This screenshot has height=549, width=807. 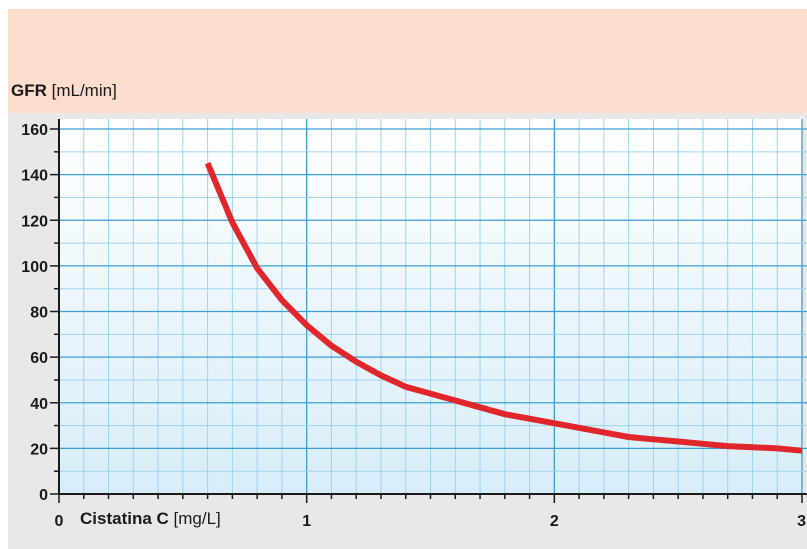 I want to click on x-axis-title: Cistatina C [mg/L], so click(x=150, y=519).